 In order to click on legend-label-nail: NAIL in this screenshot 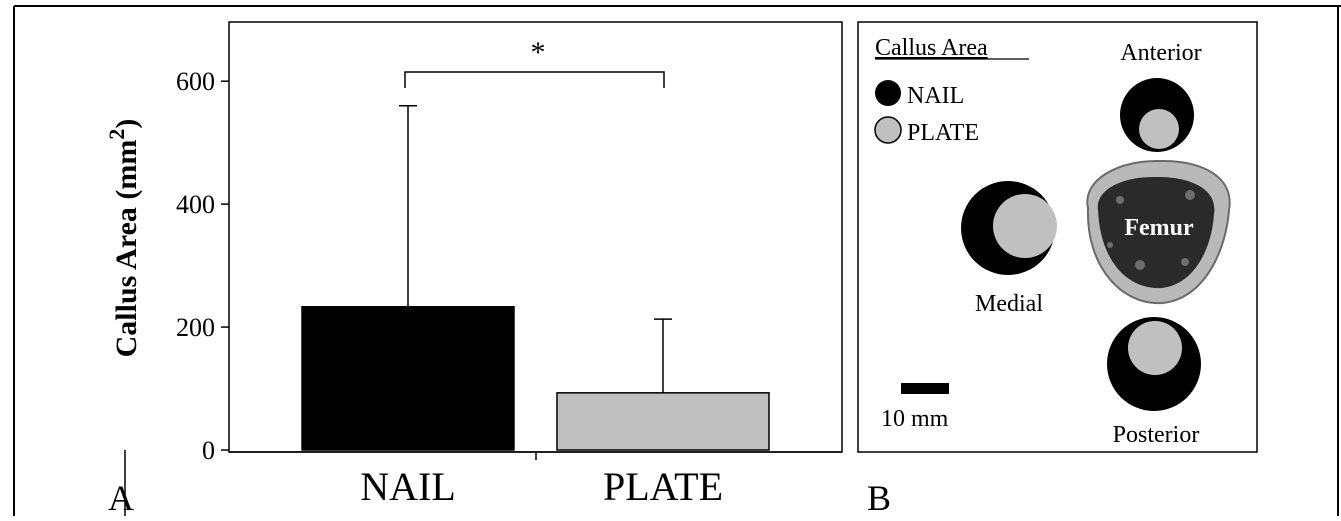, I will do `click(935, 96)`.